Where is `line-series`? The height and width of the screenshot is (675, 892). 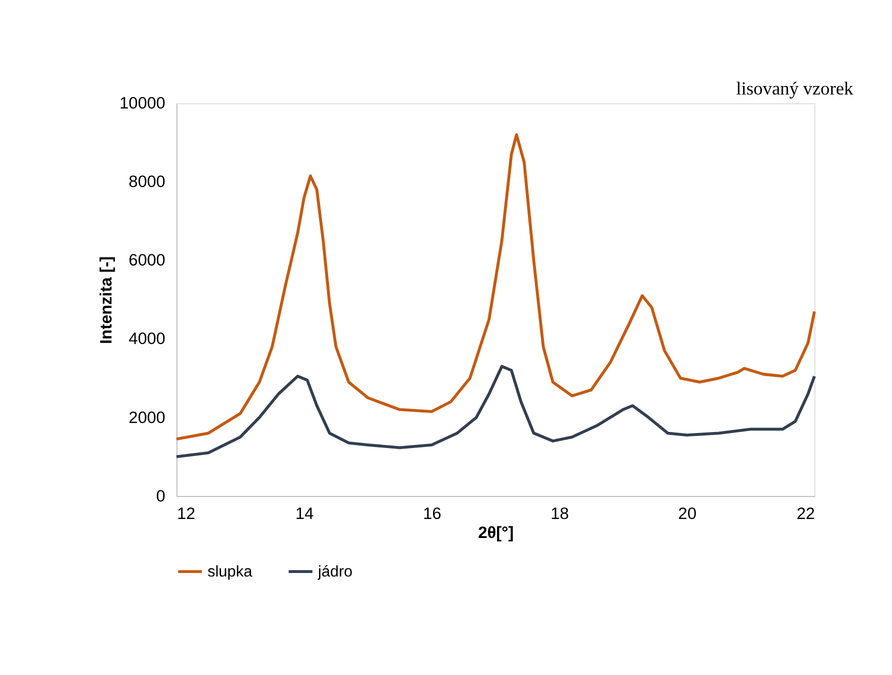 line-series is located at coordinates (495, 411).